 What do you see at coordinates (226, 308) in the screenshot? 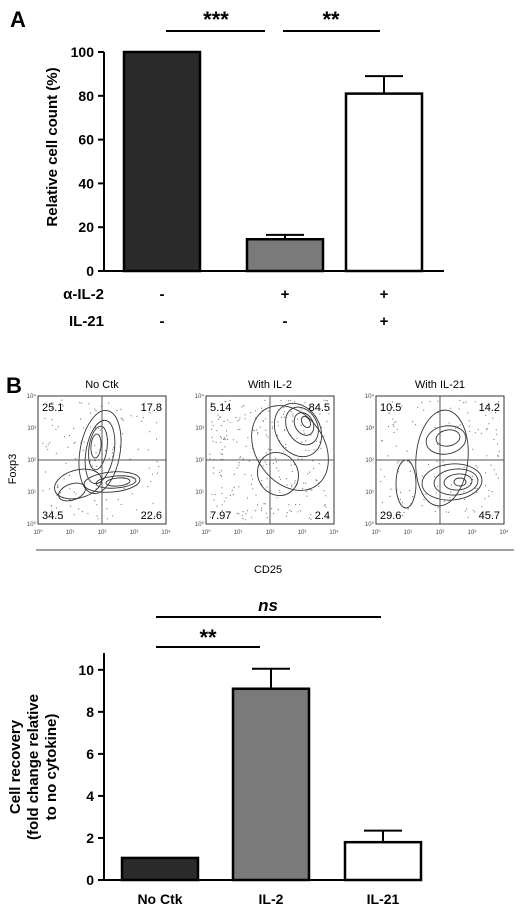
I see `treatment-table: α-IL-2 - + + IL-21 - - +` at bounding box center [226, 308].